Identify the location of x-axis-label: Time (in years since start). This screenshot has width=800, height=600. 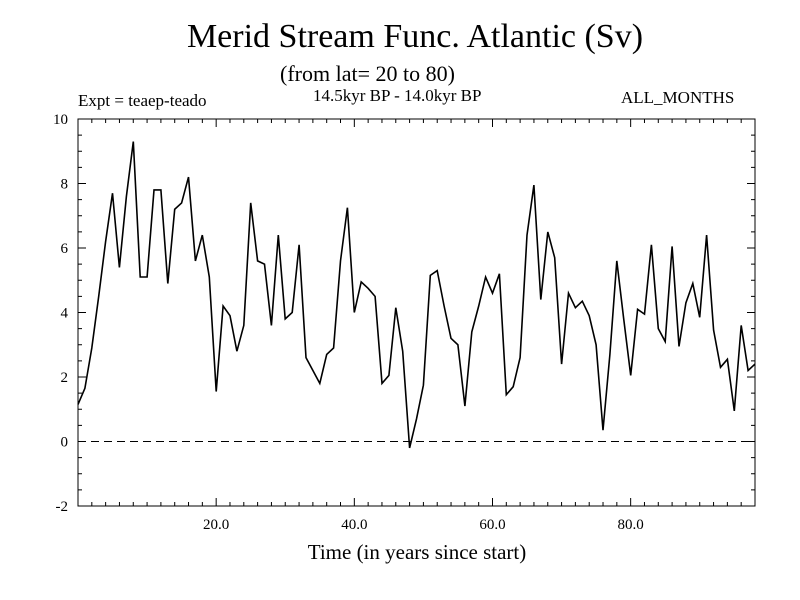
(417, 552).